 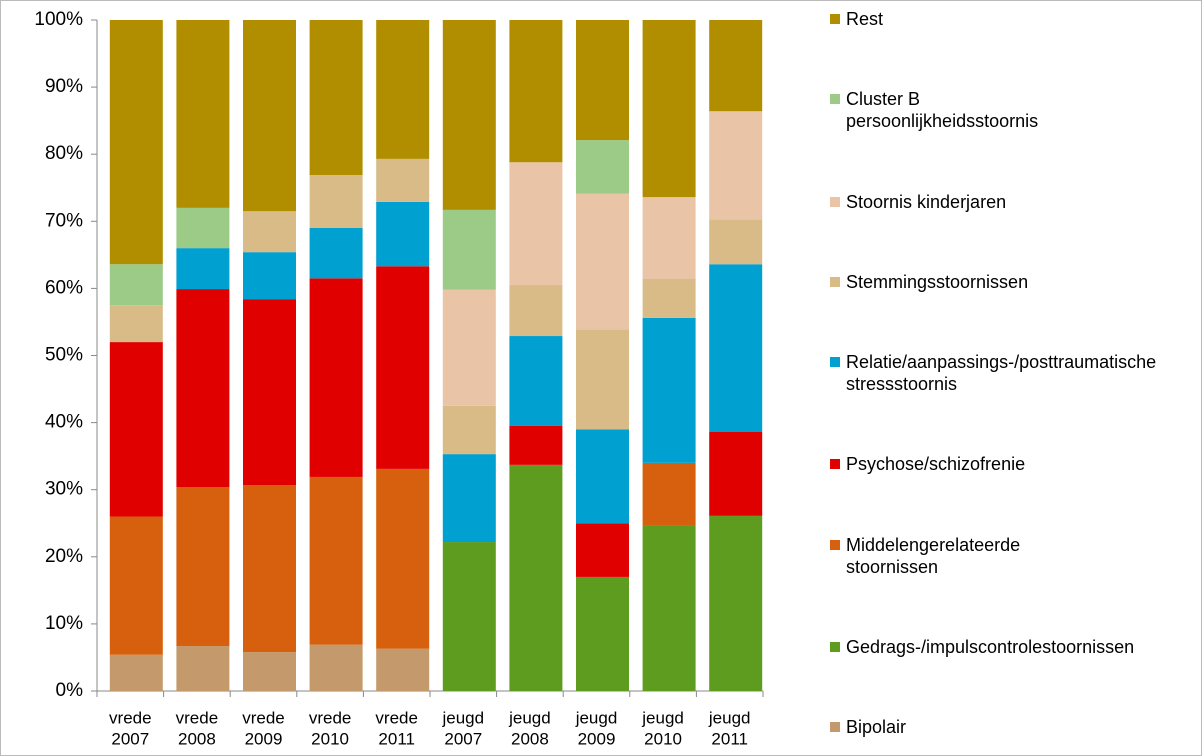 What do you see at coordinates (933, 555) in the screenshot?
I see `legend-label: Middelengerelateerde stoornissen` at bounding box center [933, 555].